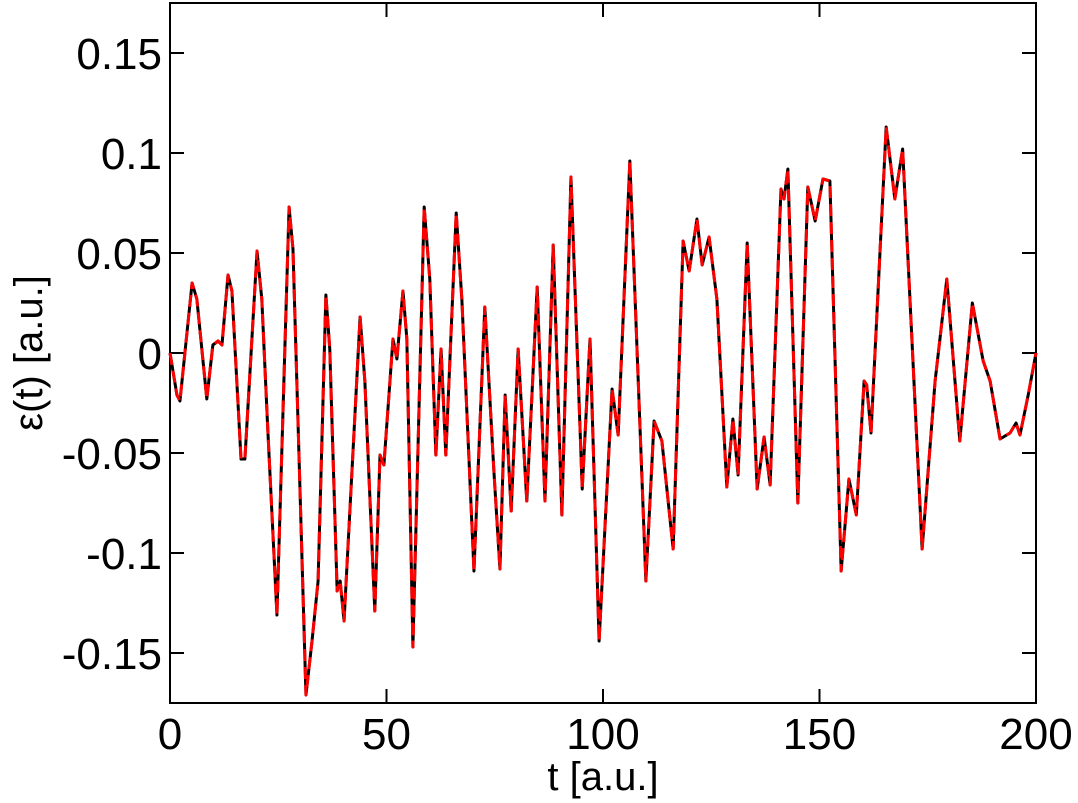 Image resolution: width=1078 pixels, height=803 pixels. I want to click on y-tick-label: 0.1, so click(131, 154).